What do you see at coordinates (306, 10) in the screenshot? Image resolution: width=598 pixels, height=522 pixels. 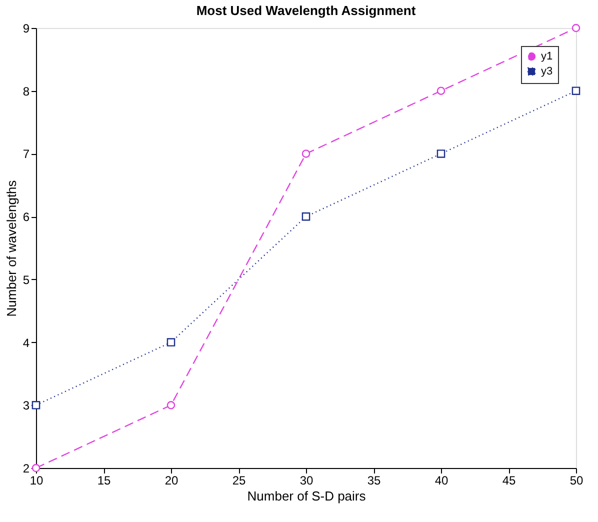 I see `chart-title: Most Used Wavelength Assignment` at bounding box center [306, 10].